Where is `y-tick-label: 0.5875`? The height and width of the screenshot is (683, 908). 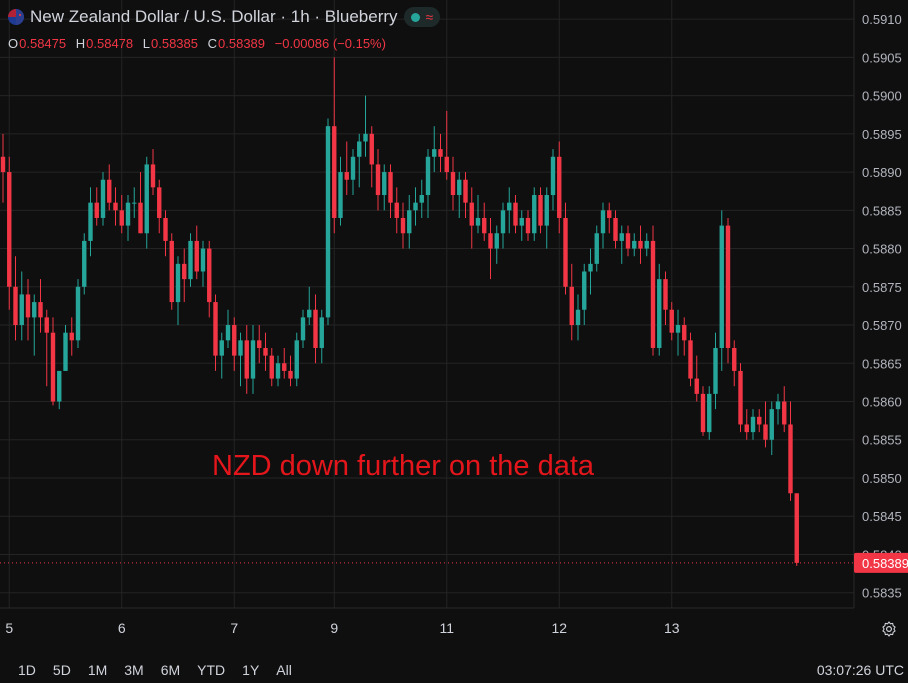 y-tick-label: 0.5875 is located at coordinates (882, 287).